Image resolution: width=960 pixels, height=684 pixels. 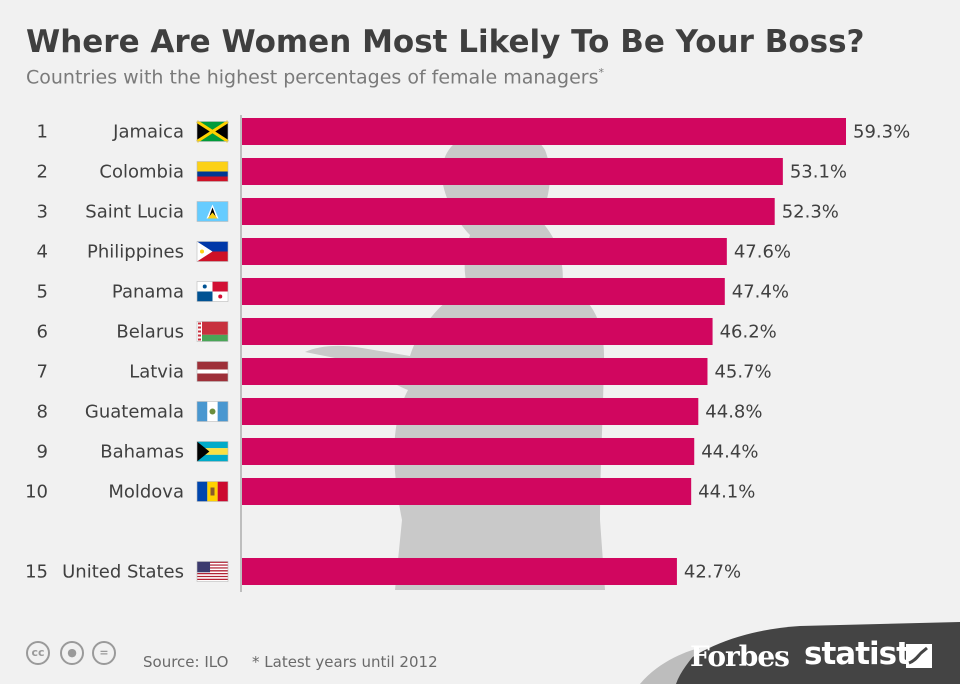 What do you see at coordinates (141, 172) in the screenshot?
I see `country-label: Colombia` at bounding box center [141, 172].